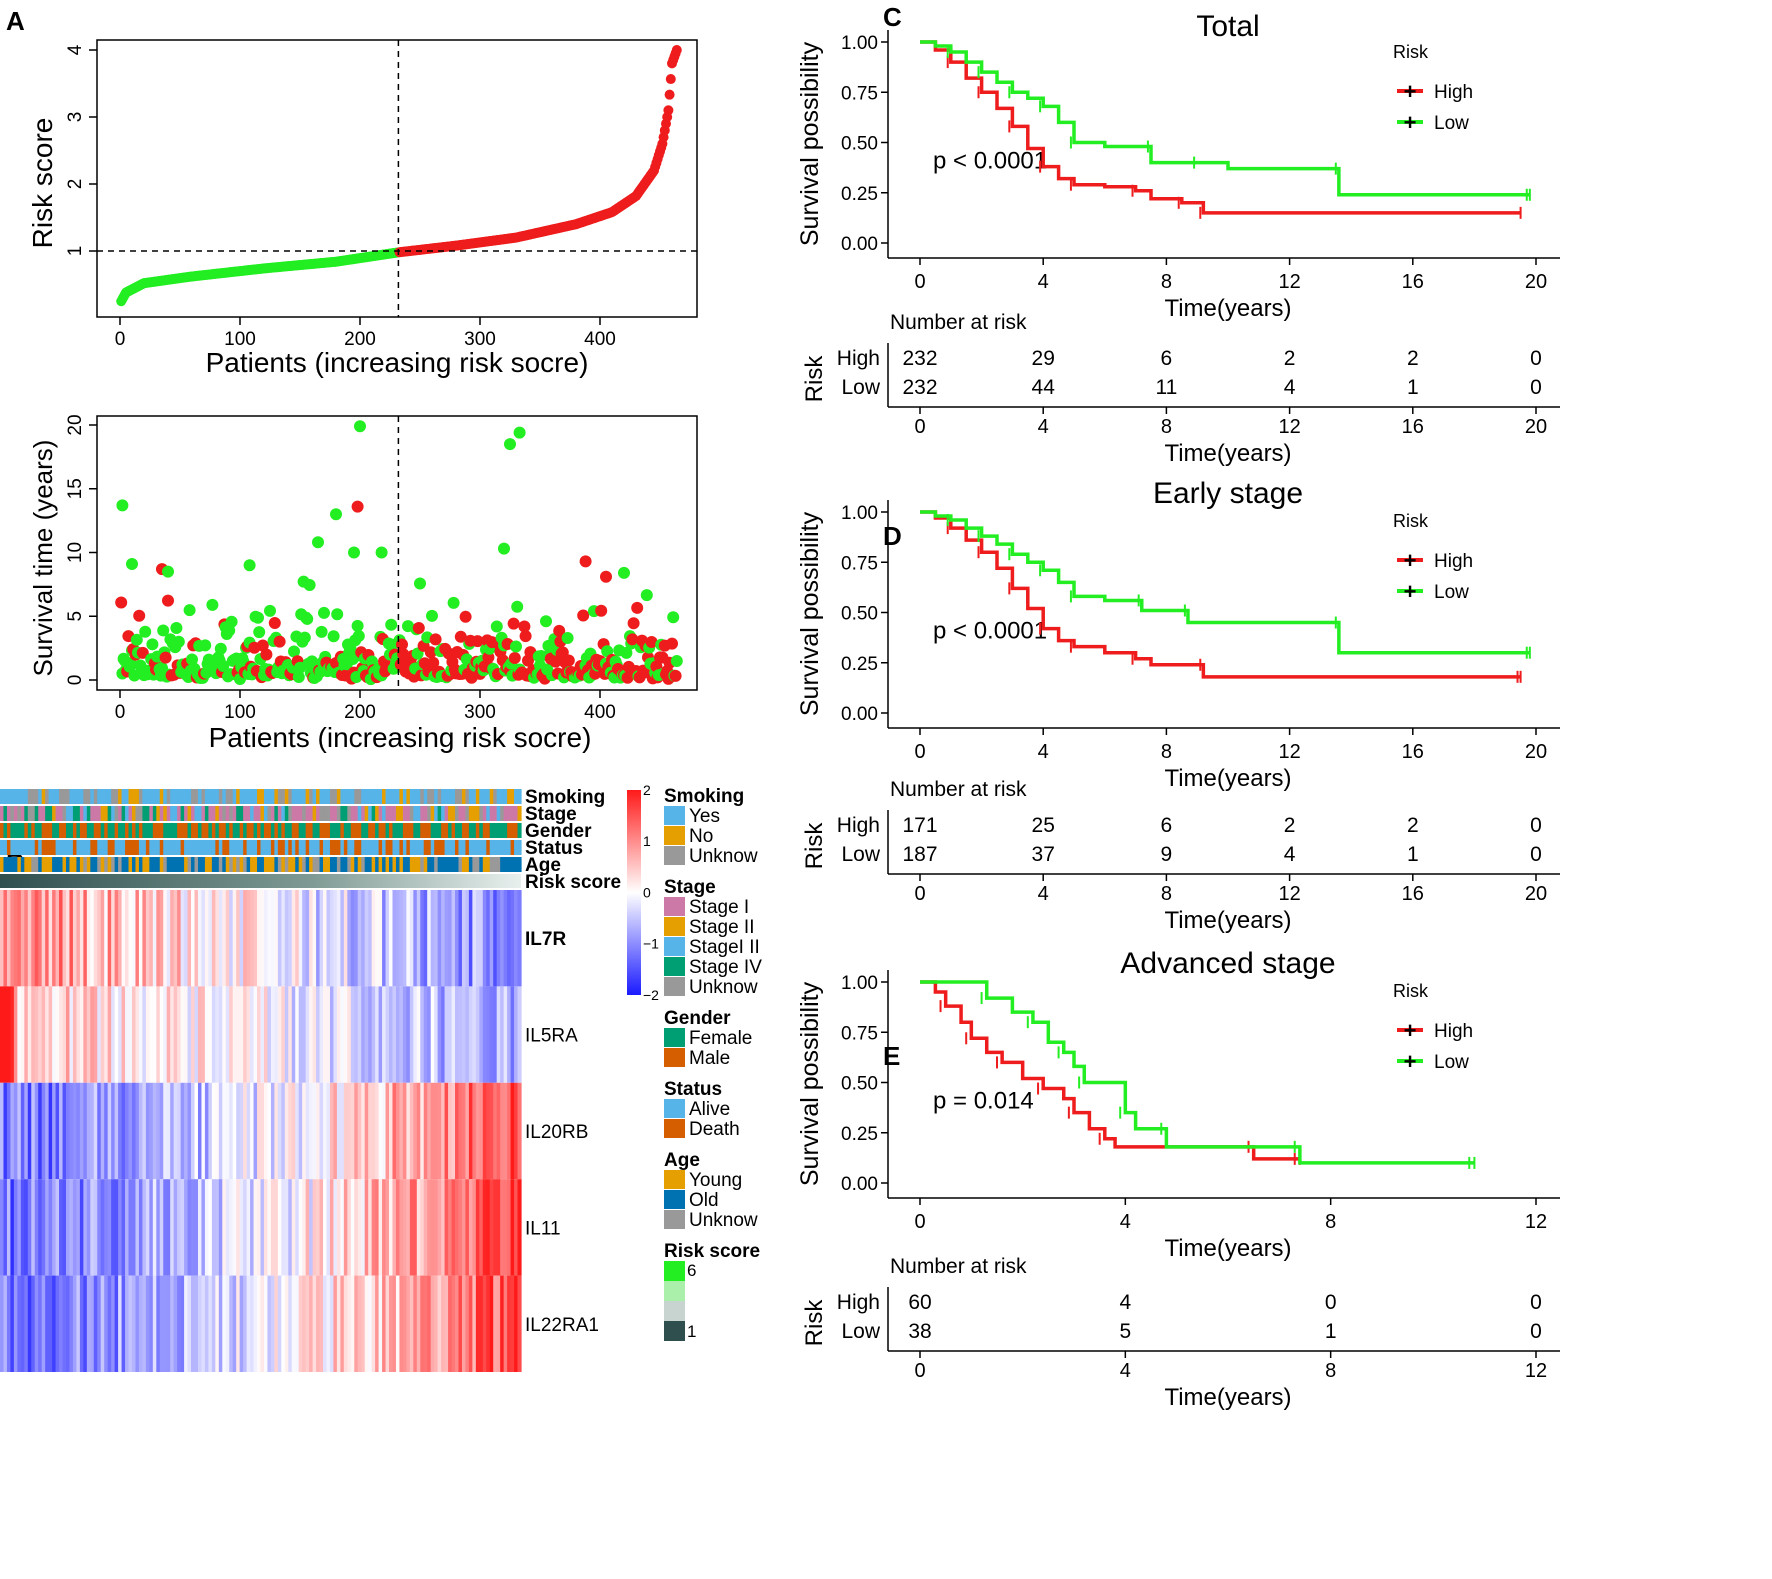 This screenshot has width=1772, height=1579. Describe the element at coordinates (1225, 582) in the screenshot. I see `km-curve-low` at that location.